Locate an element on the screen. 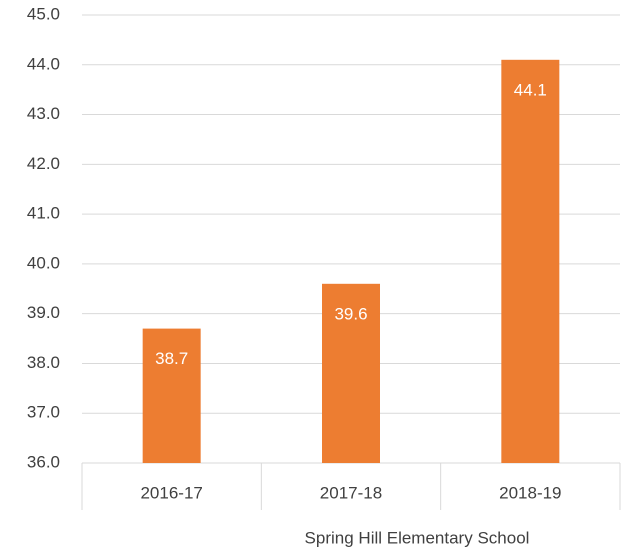  y-tick-label: 42.0 is located at coordinates (43, 163).